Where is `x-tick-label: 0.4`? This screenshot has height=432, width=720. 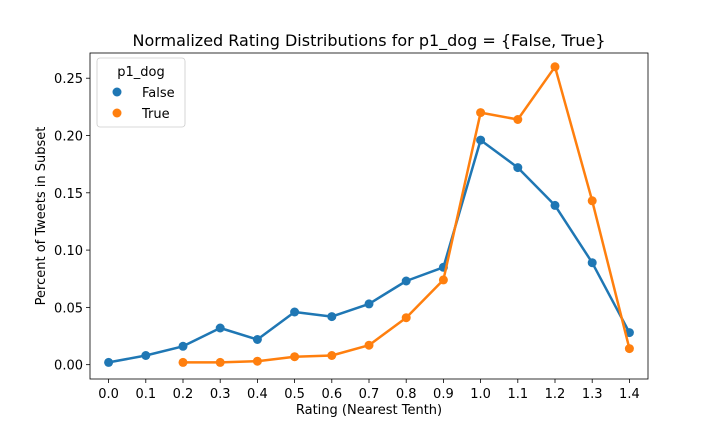 x-tick-label: 0.4 is located at coordinates (257, 394).